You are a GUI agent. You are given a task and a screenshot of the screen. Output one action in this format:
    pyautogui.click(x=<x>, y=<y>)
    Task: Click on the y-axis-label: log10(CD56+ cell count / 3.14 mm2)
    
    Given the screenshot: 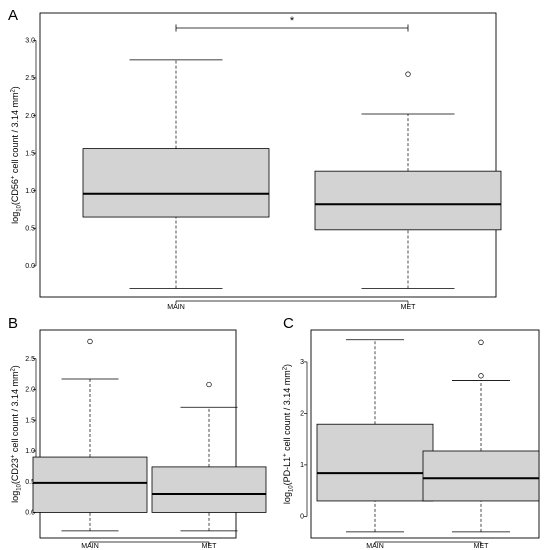 What is the action you would take?
    pyautogui.click(x=16, y=155)
    